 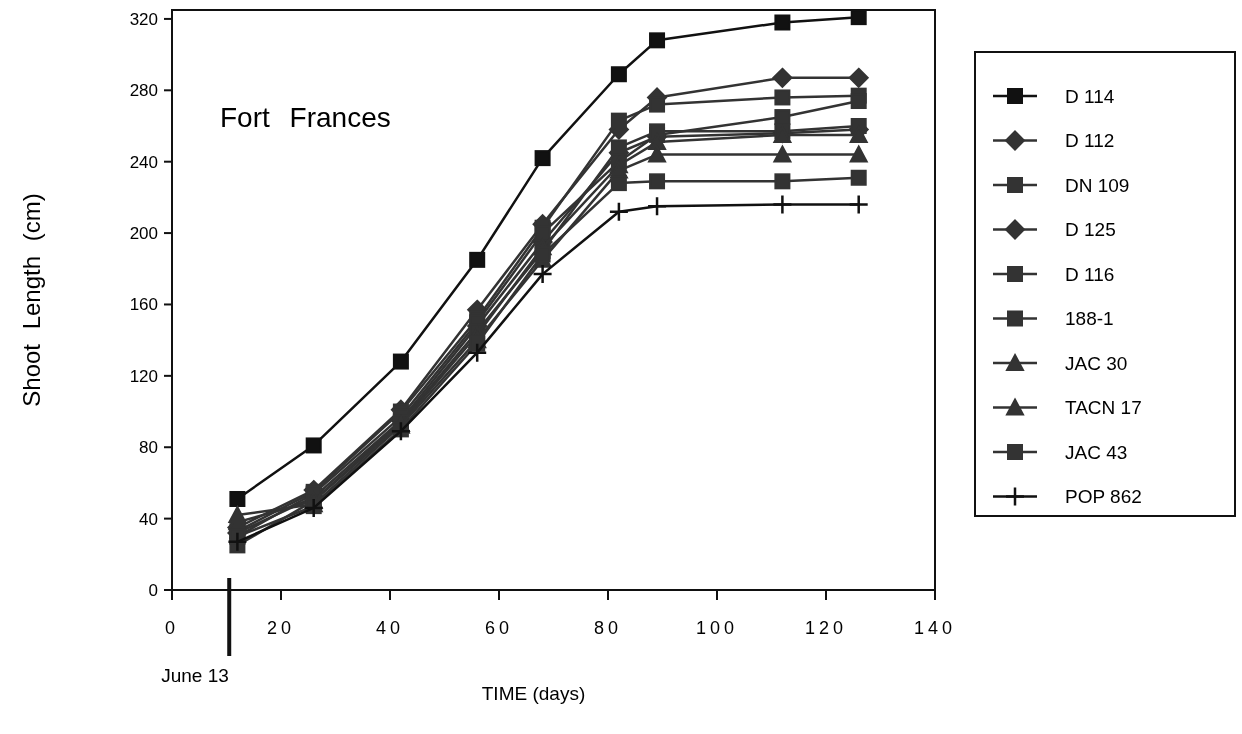 What do you see at coordinates (172, 628) in the screenshot?
I see `x-tick-label: 0` at bounding box center [172, 628].